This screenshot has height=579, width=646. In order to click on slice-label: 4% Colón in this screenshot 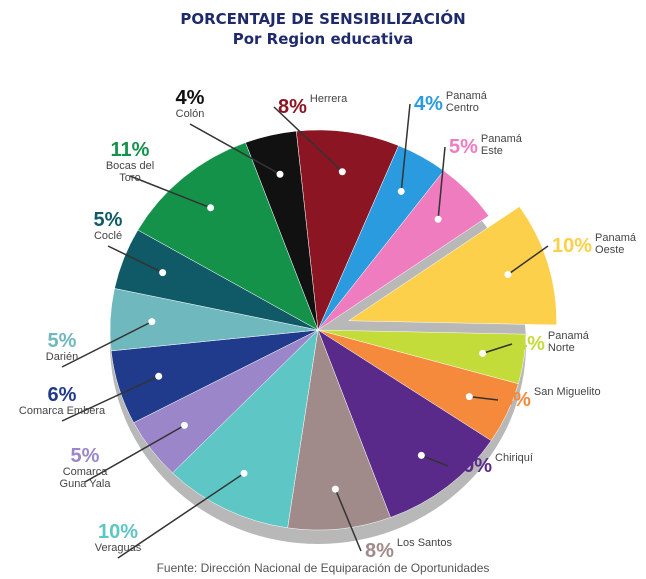, I will do `click(190, 104)`.